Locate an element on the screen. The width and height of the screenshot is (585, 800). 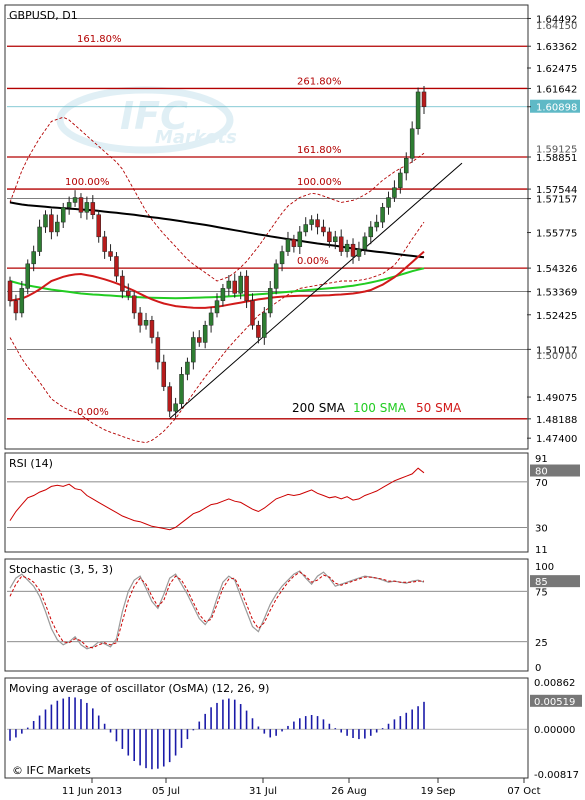
time-axis-label-3: 31 Jul is located at coordinates (263, 791).